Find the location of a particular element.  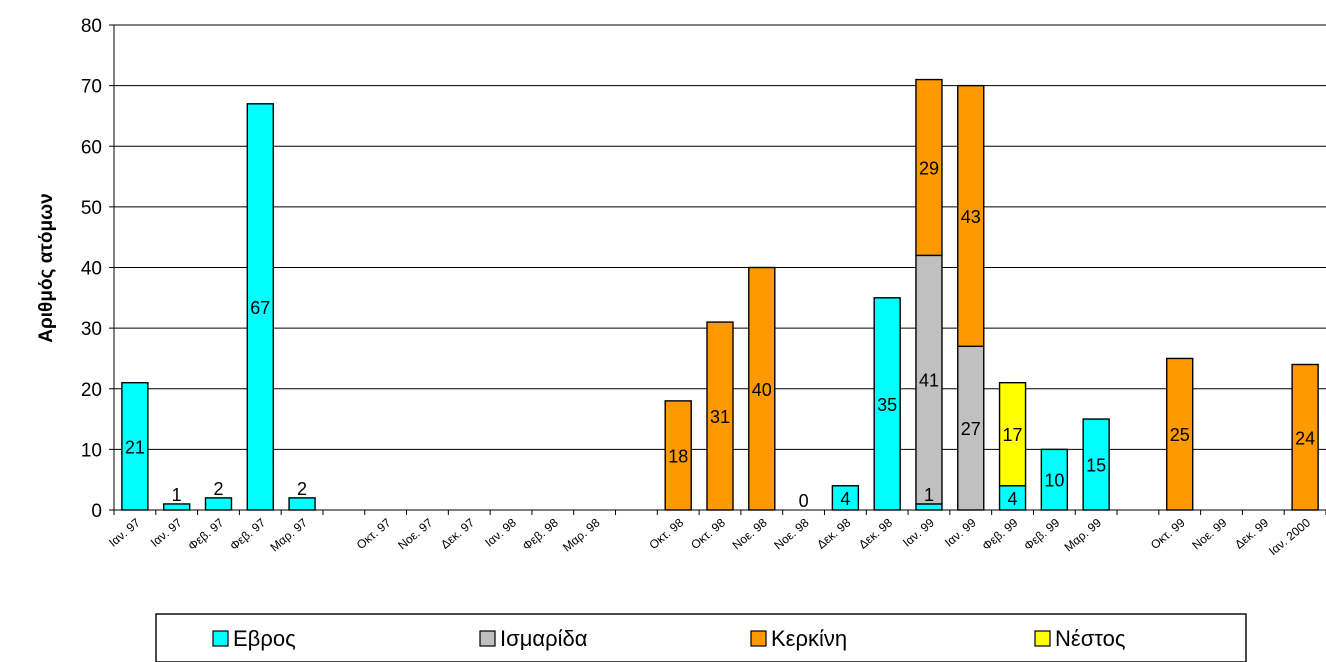

legend-label: Ισμαρίδα is located at coordinates (544, 638).